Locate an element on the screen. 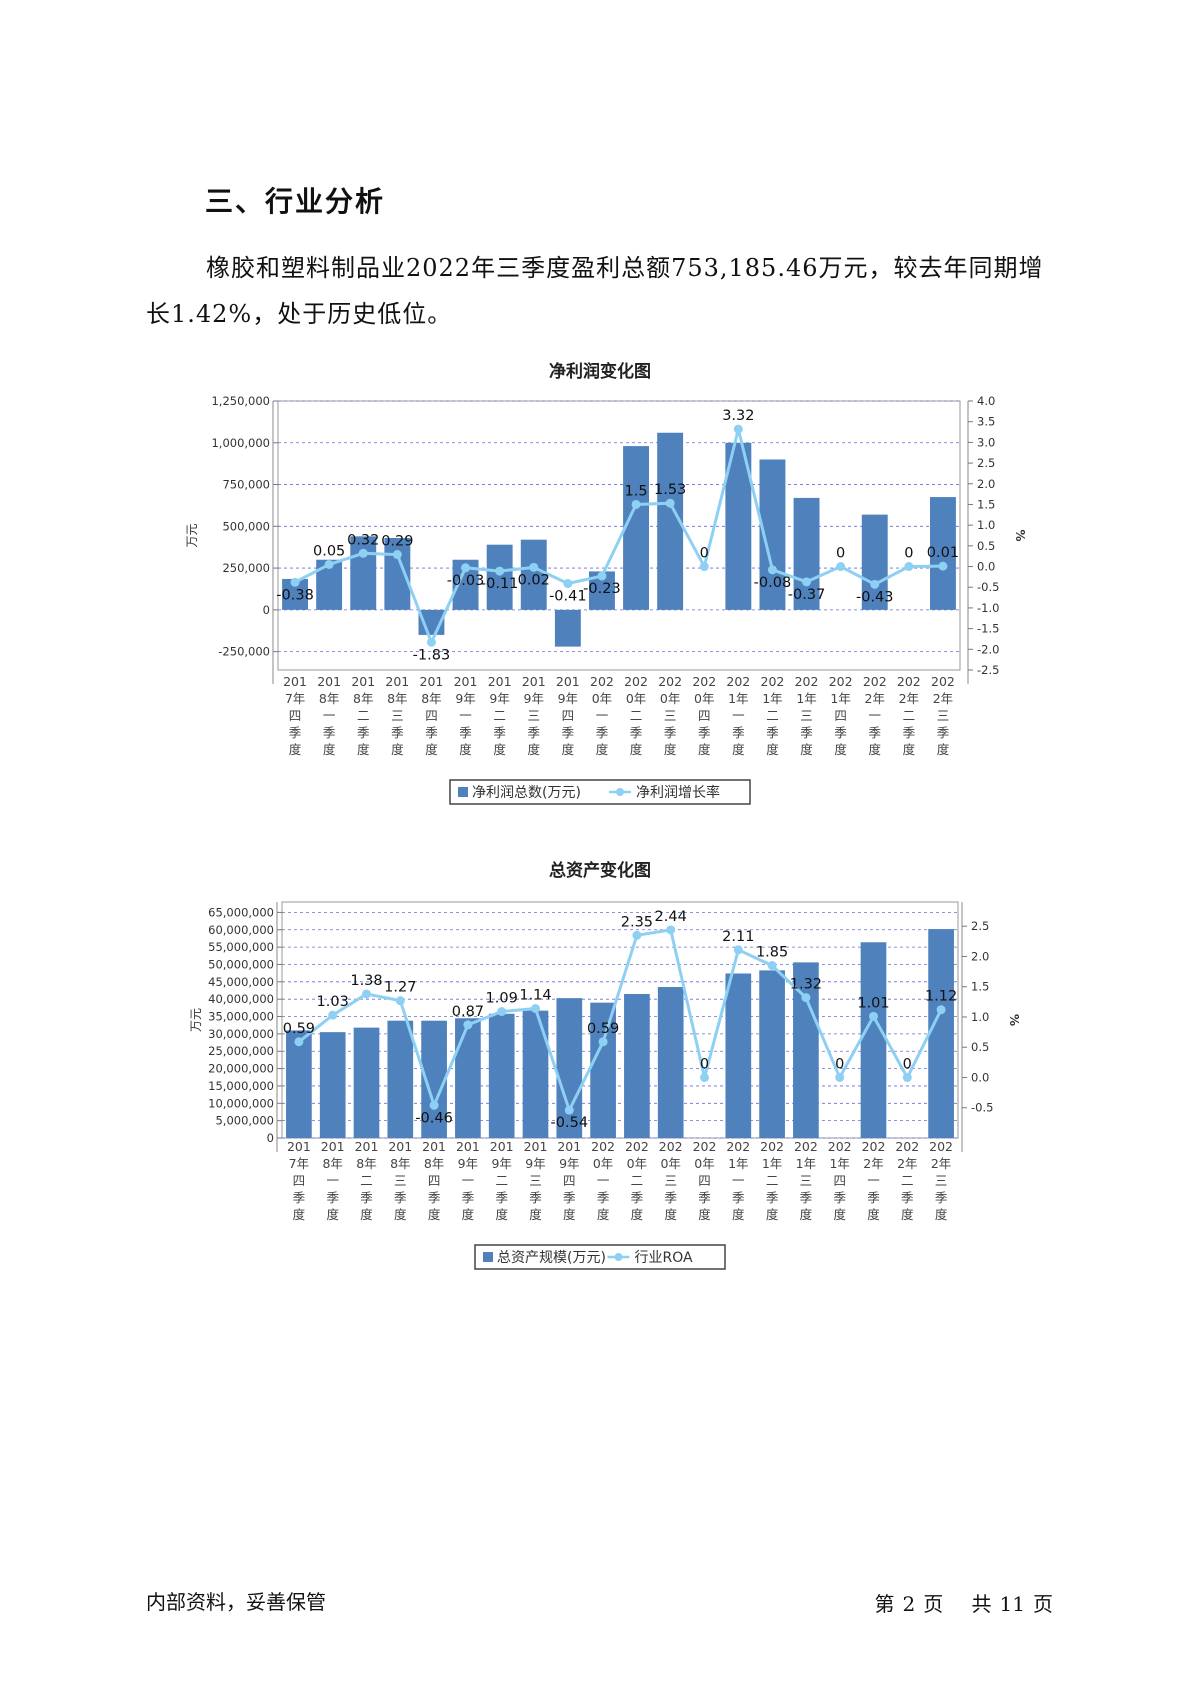  category-label: 202 1年二季度 is located at coordinates (772, 1180).